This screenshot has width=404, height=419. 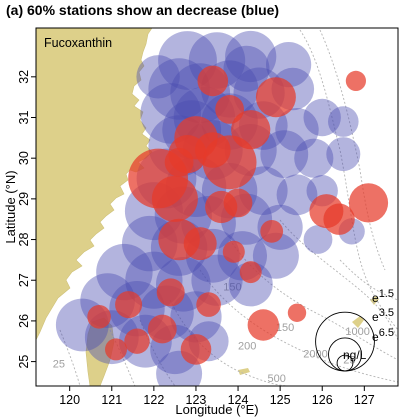 What do you see at coordinates (24, 280) in the screenshot?
I see `y-tick-label: 27` at bounding box center [24, 280].